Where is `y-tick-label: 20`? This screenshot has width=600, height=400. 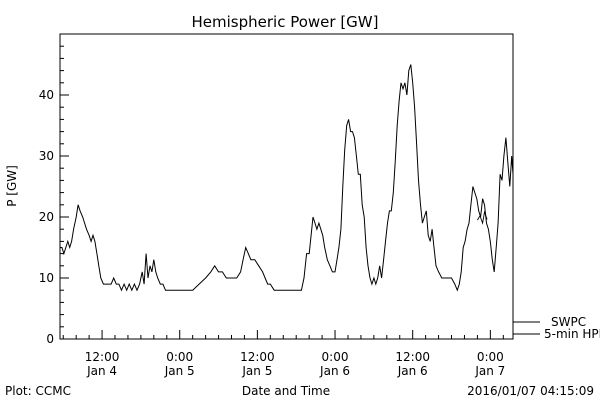 y-tick-label: 20 is located at coordinates (46, 217).